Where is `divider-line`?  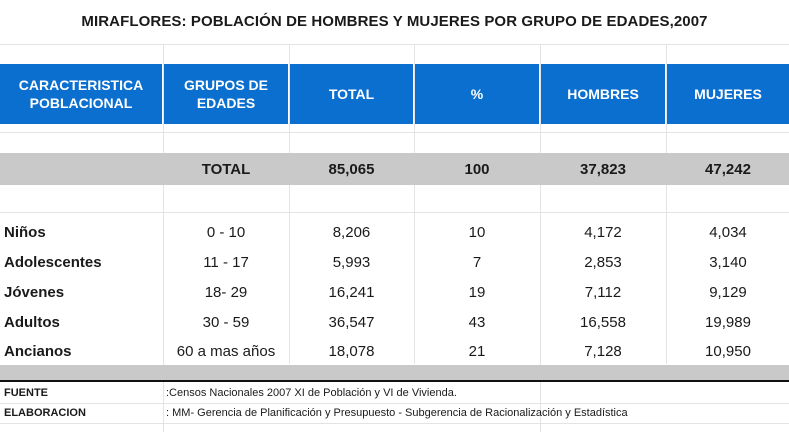
divider-line is located at coordinates (394, 381).